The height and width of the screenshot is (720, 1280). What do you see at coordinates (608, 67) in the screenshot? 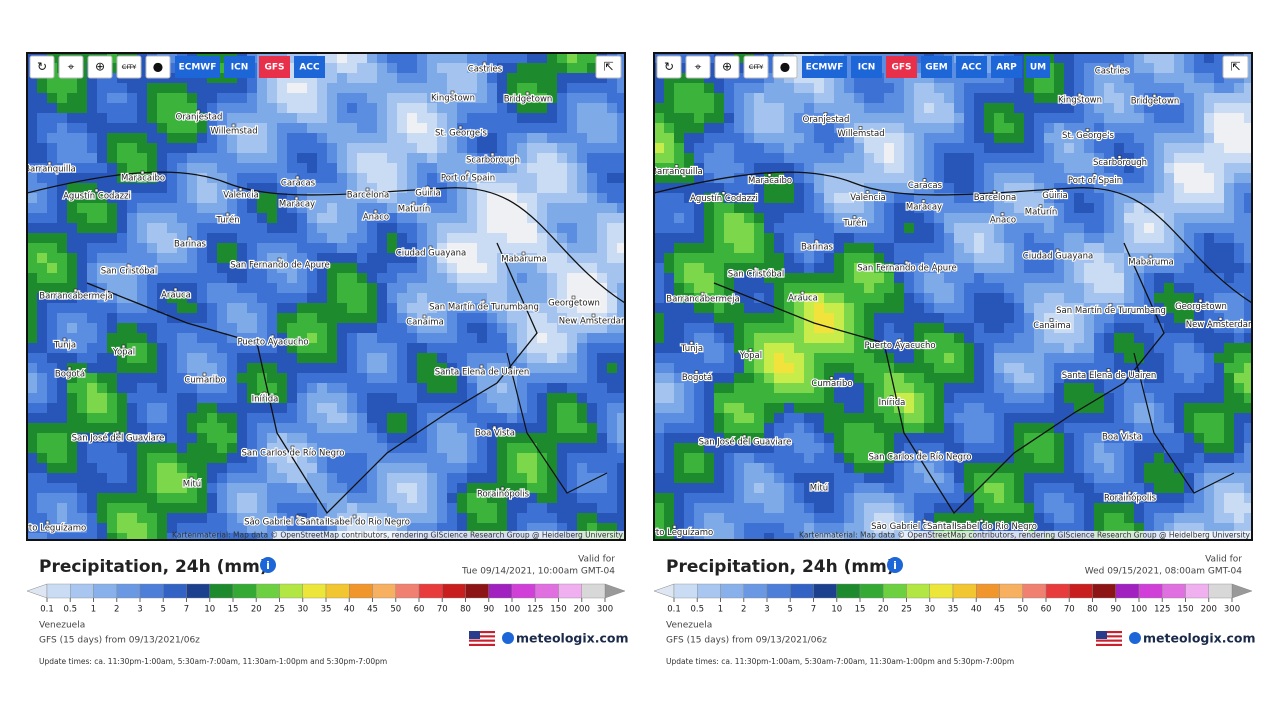
I see `share-button` at bounding box center [608, 67].